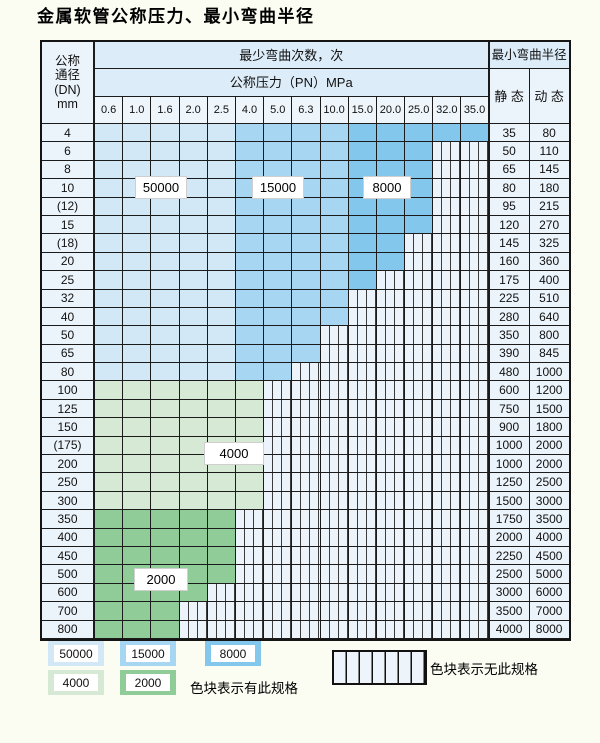 The image size is (600, 743). I want to click on dn-cell: 400, so click(68, 537).